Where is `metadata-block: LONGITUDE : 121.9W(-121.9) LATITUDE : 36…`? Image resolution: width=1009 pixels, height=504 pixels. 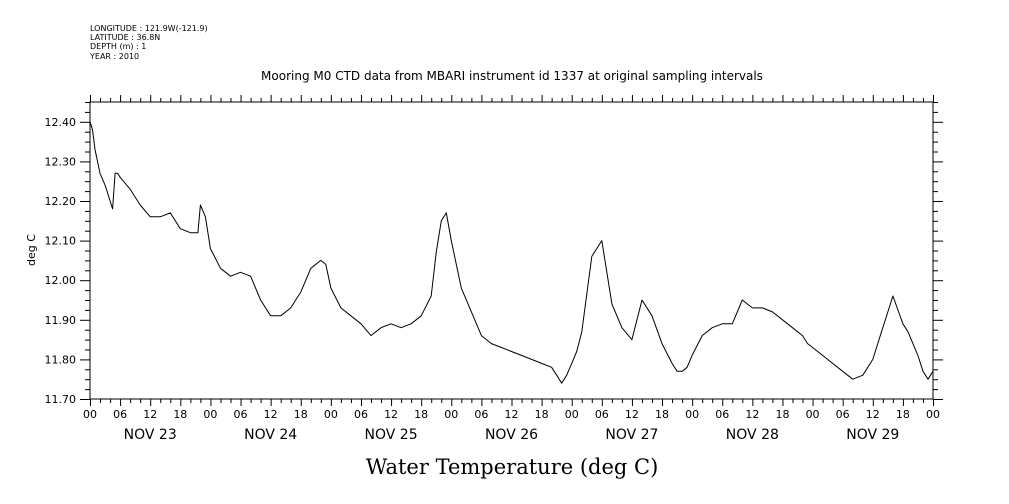
metadata-block: LONGITUDE : 121.9W(-121.9) LATITUDE : 36… is located at coordinates (148, 42).